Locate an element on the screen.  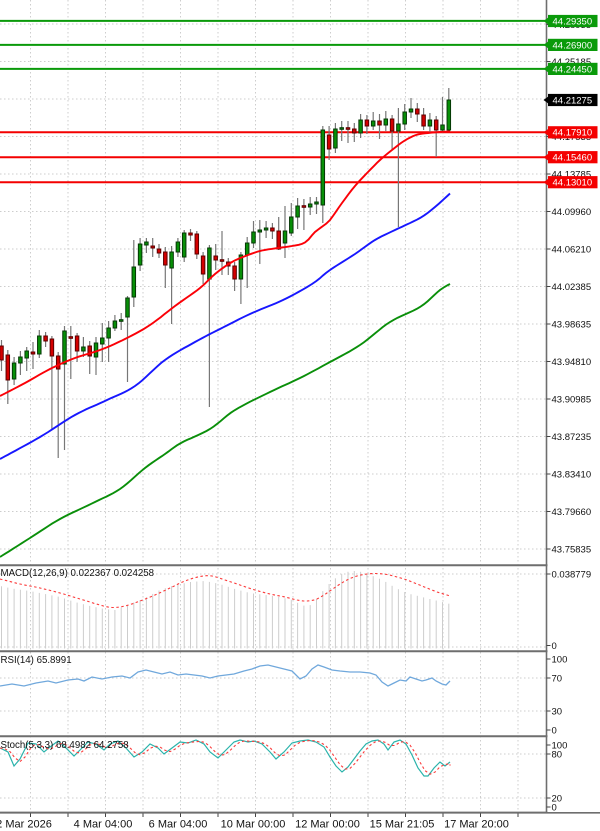
svg-text:MACD(12,26,9) 0.022367 0.02425: MACD(12,26,9) 0.022367 0.024258 is located at coordinates (78, 573).